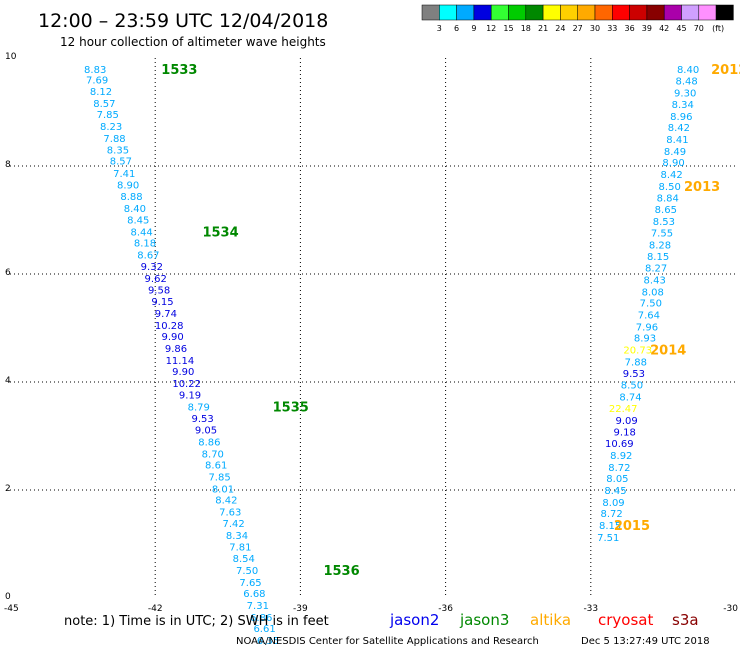 The width and height of the screenshot is (740, 650). Describe the element at coordinates (630, 398) in the screenshot. I see `swh-value: 8.74` at that location.